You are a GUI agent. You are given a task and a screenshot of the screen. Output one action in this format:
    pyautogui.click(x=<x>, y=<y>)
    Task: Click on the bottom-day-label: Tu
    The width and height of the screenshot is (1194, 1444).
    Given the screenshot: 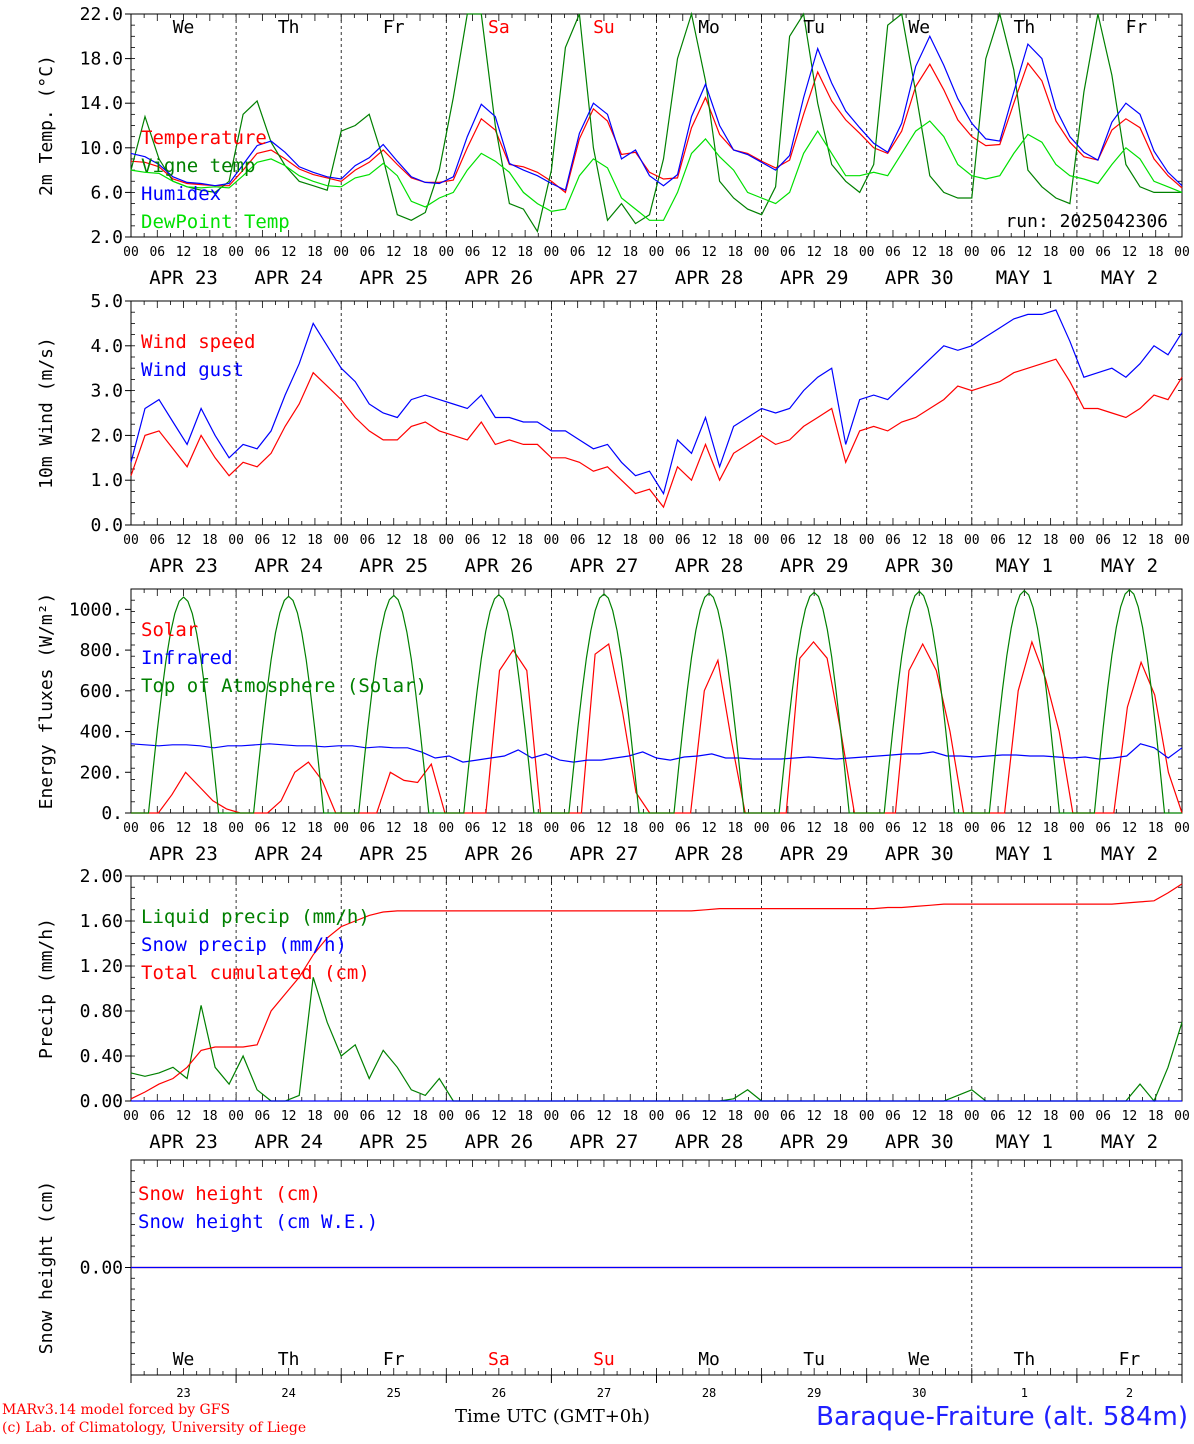 What is the action you would take?
    pyautogui.click(x=814, y=1359)
    